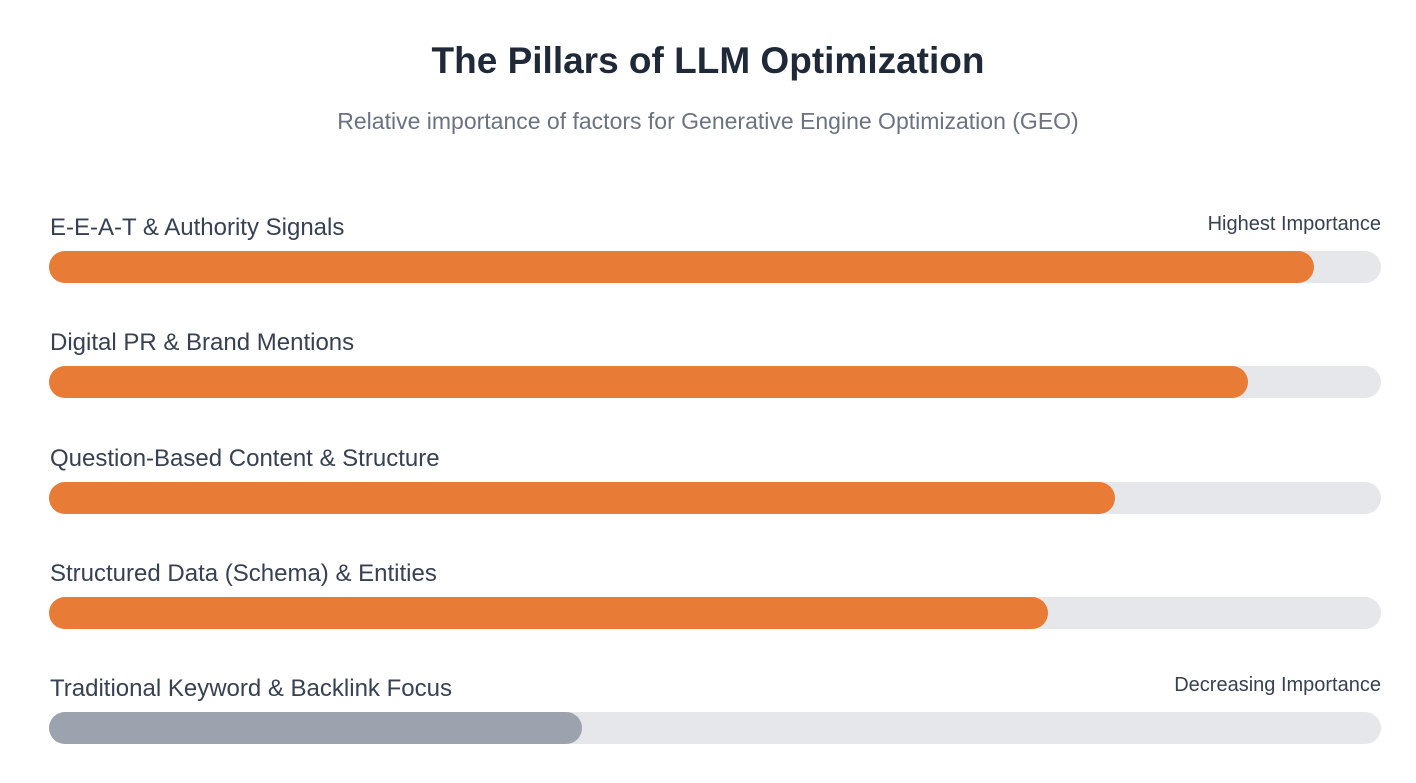  Describe the element at coordinates (197, 227) in the screenshot. I see `bar-label: E-E-A-T & Authority Signals` at that location.